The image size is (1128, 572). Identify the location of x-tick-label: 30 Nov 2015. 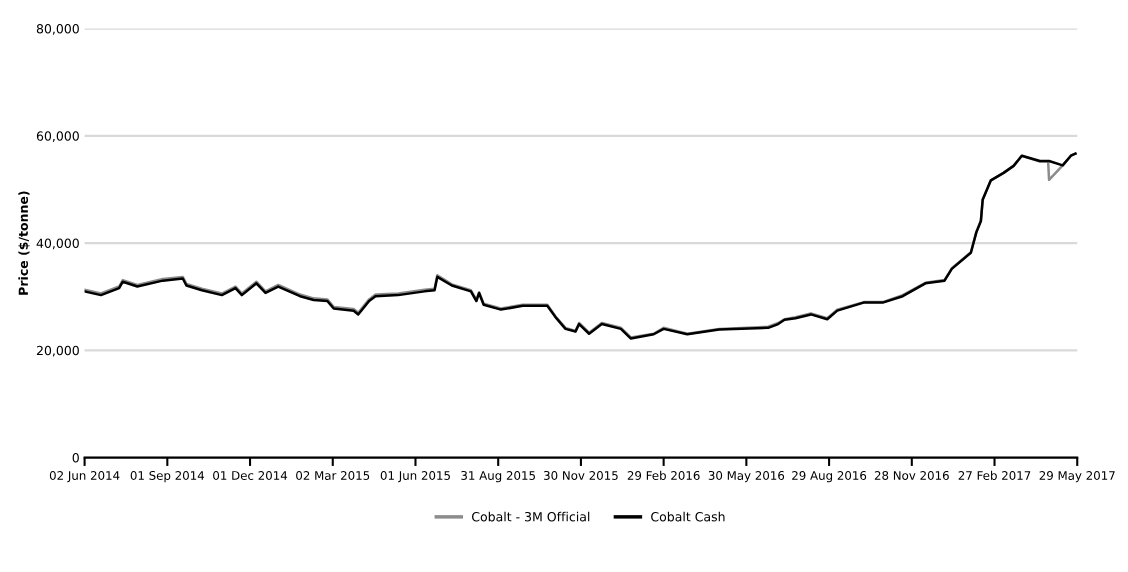
(581, 475).